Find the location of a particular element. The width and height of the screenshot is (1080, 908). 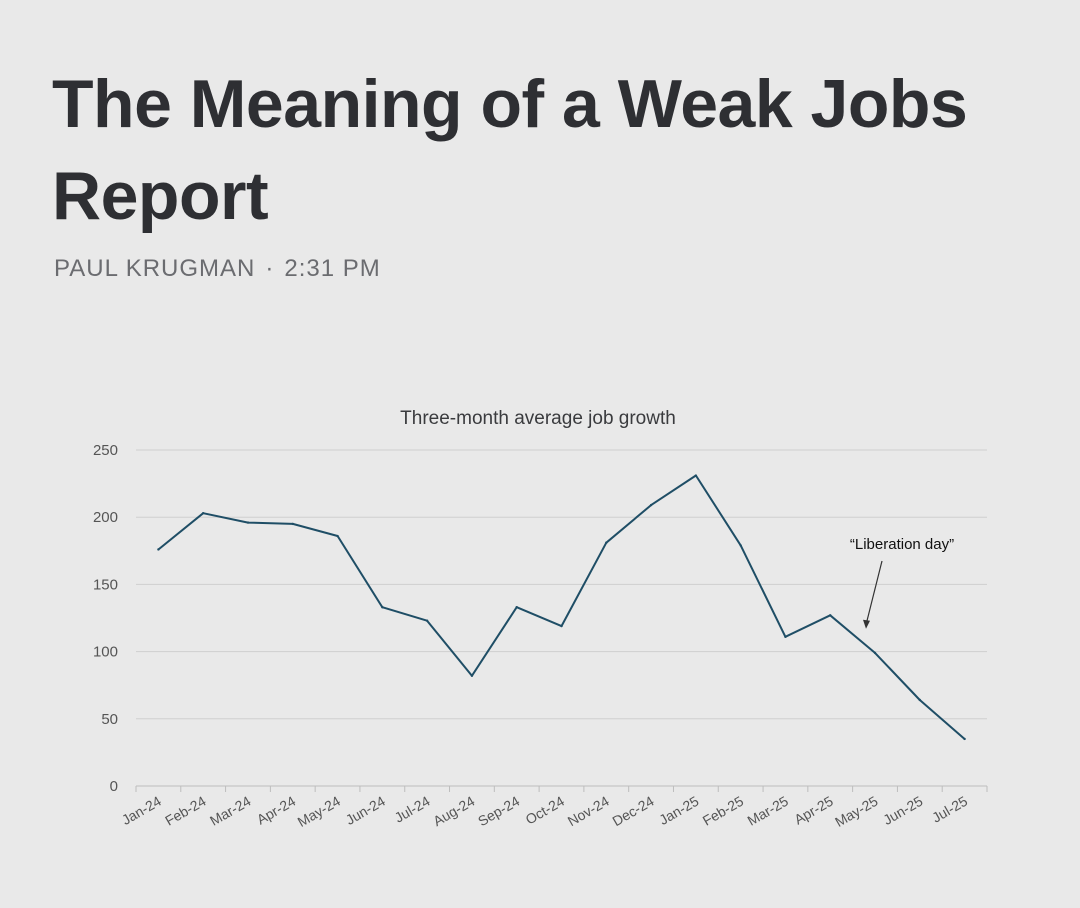

x-tick-label: Feb-25 is located at coordinates (723, 811).